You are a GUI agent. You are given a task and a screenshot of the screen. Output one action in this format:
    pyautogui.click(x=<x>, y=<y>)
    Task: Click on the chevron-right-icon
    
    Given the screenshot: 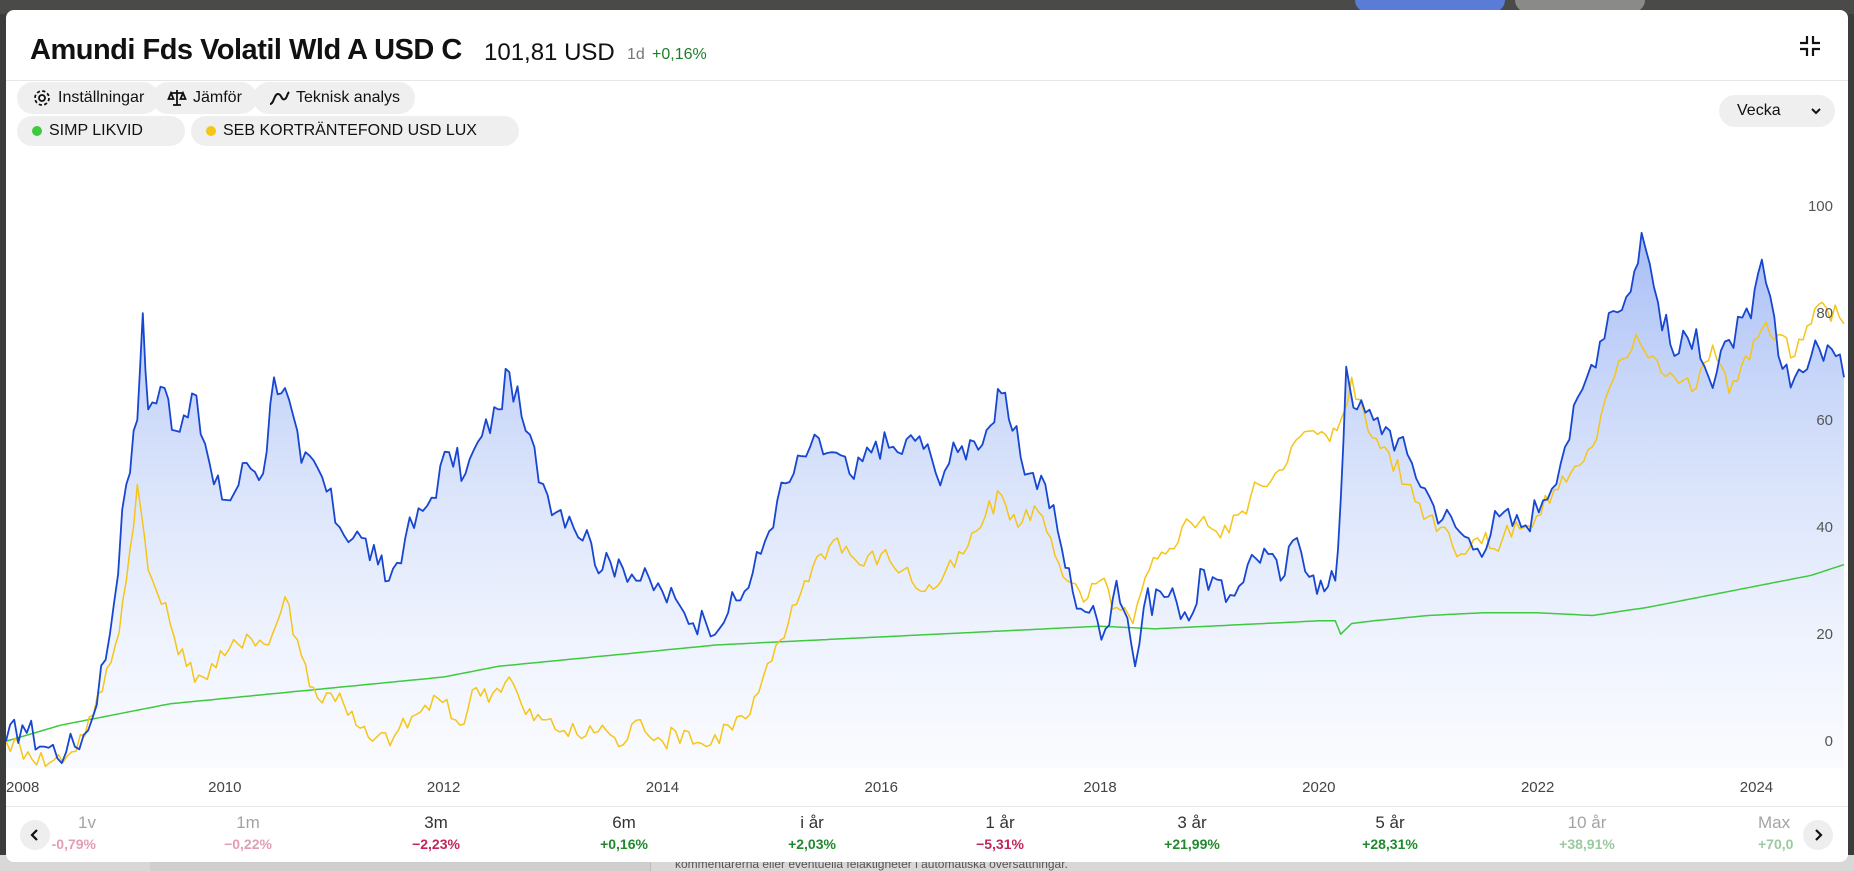 What is the action you would take?
    pyautogui.click(x=1819, y=835)
    